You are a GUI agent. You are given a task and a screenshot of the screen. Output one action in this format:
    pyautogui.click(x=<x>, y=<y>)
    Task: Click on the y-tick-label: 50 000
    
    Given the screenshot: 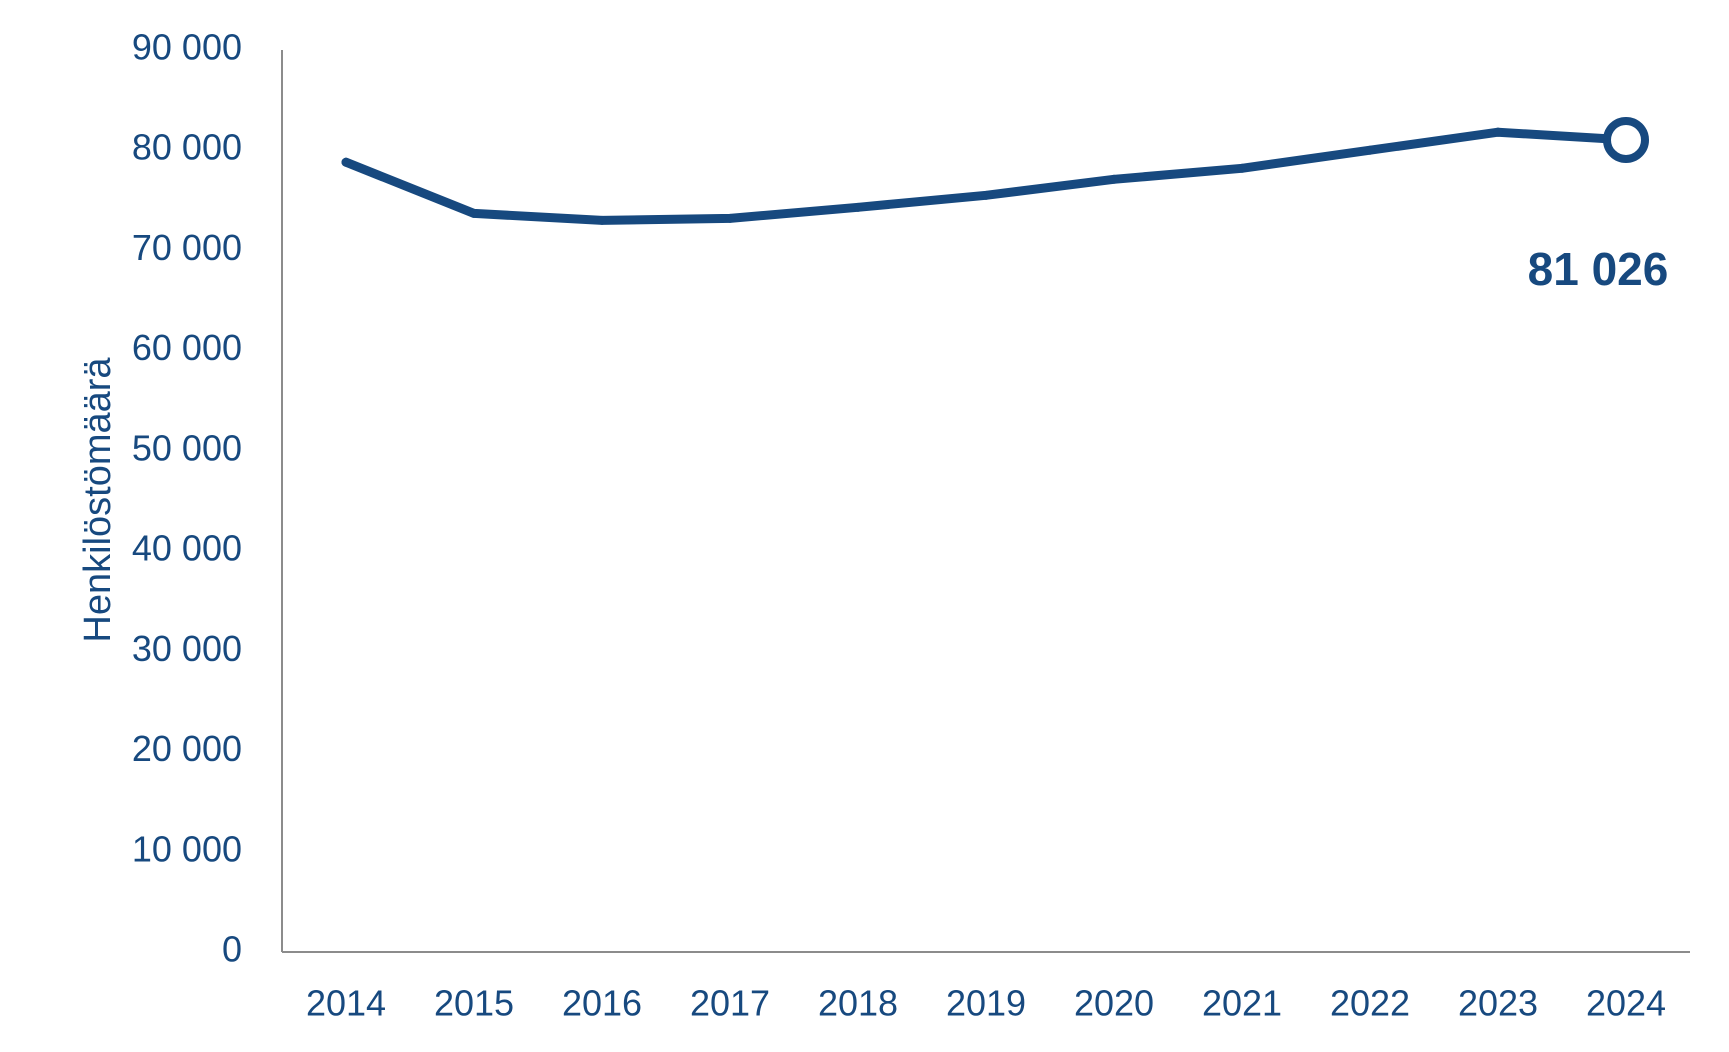 What is the action you would take?
    pyautogui.click(x=187, y=447)
    